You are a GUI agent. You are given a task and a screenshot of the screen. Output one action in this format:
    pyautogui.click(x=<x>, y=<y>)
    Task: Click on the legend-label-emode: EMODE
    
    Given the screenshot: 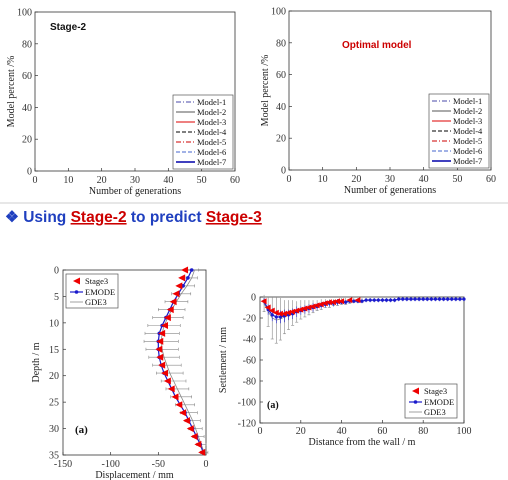 What is the action you would take?
    pyautogui.click(x=439, y=402)
    